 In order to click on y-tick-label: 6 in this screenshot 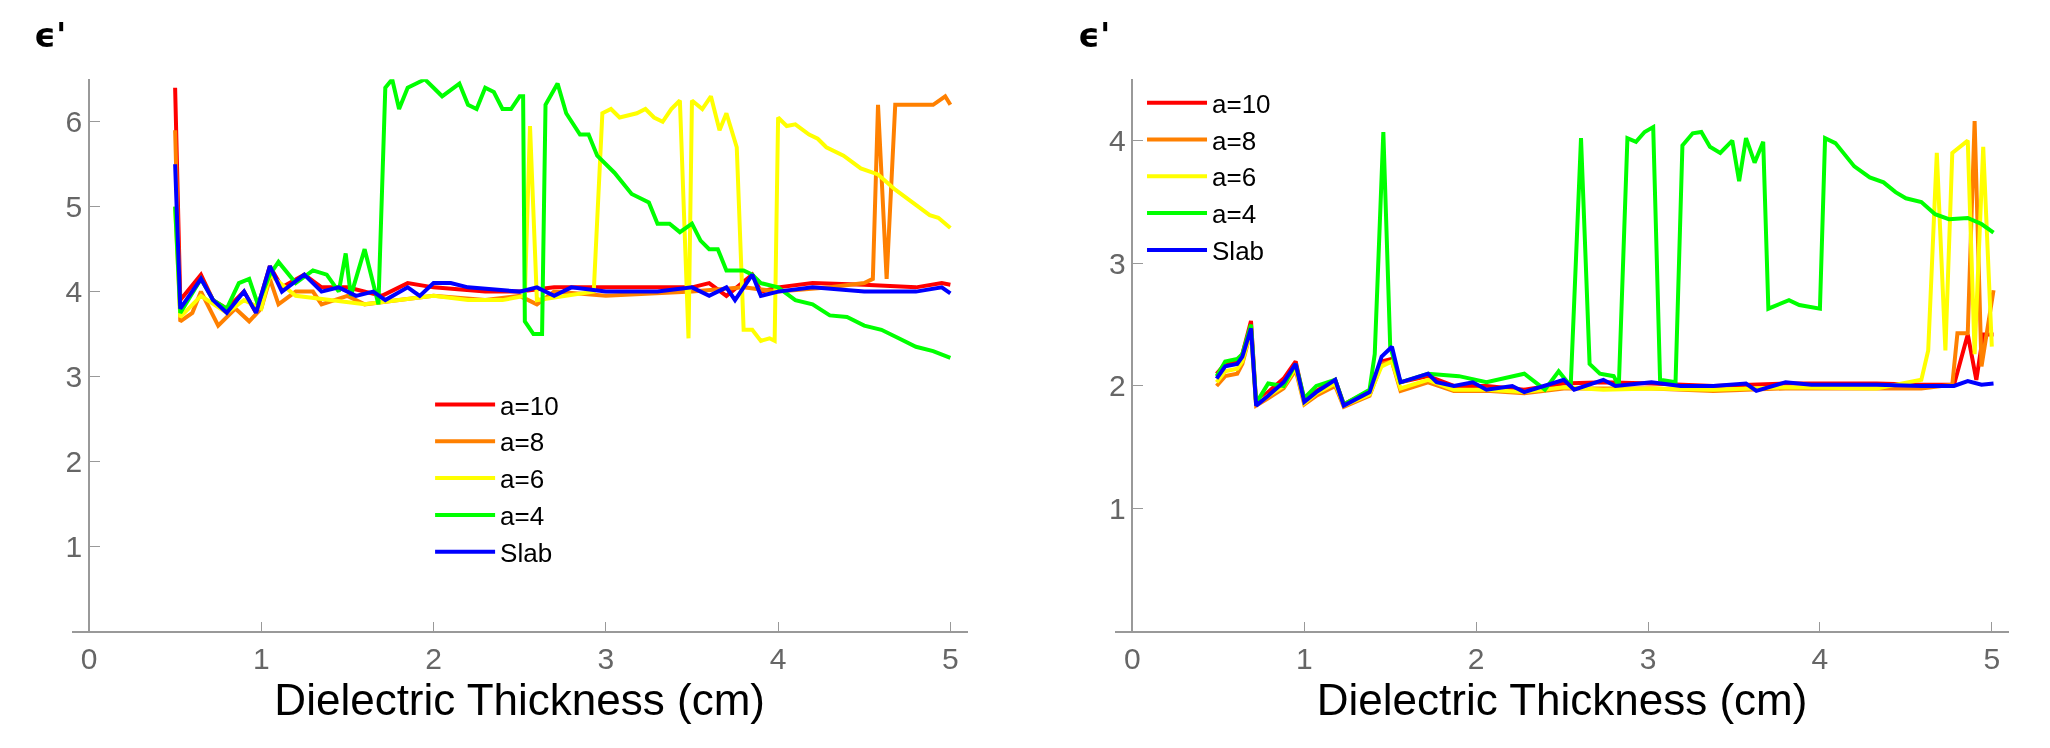, I will do `click(74, 122)`.